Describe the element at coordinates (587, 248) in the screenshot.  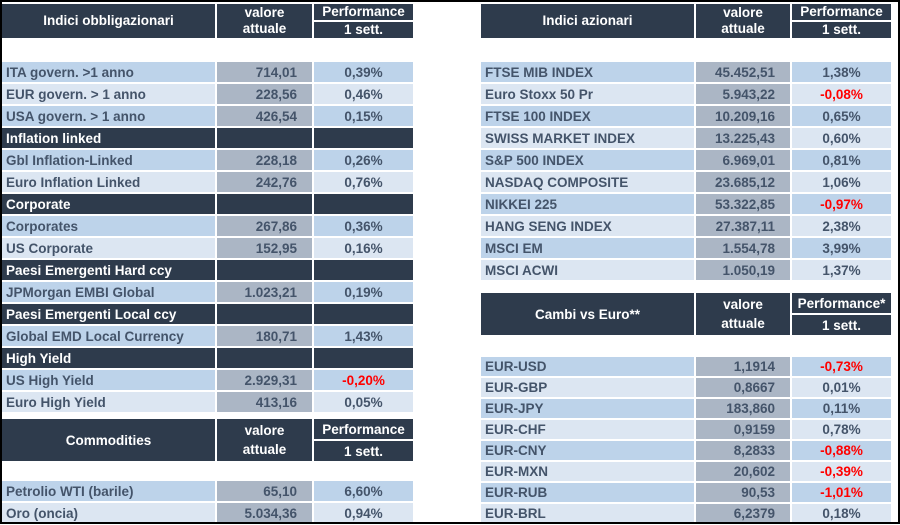
I see `row-label: MSCI EM` at that location.